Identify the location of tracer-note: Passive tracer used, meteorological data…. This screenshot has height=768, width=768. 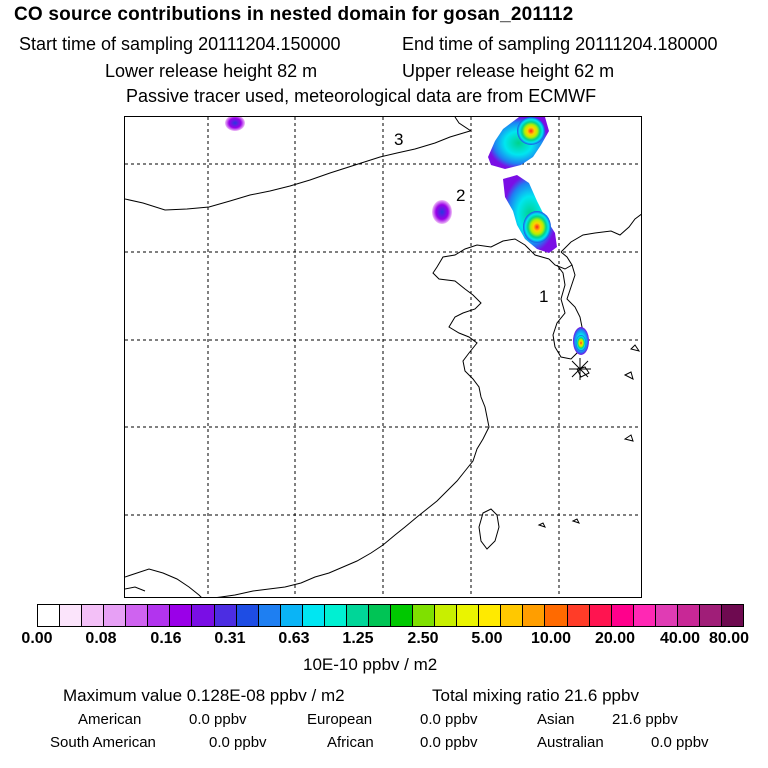
(361, 96).